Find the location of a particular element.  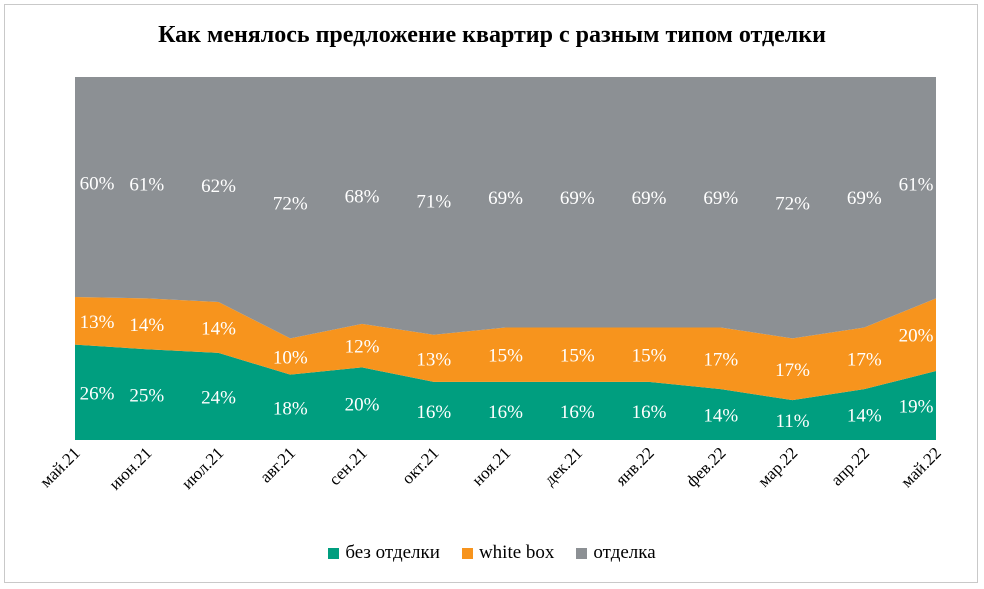

x-tick-label: июн.21 is located at coordinates (130, 468).